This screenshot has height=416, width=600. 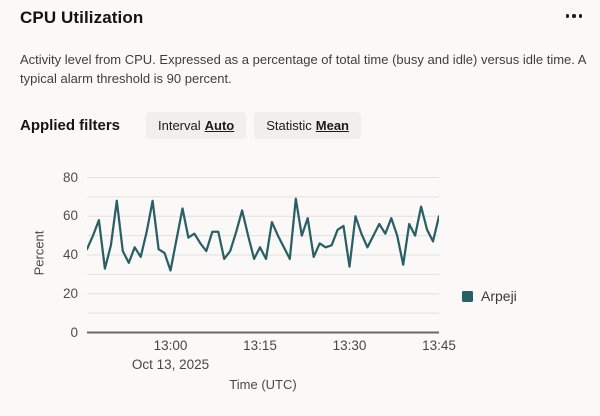 What do you see at coordinates (82, 17) in the screenshot?
I see `chart-title: CPU Utilization` at bounding box center [82, 17].